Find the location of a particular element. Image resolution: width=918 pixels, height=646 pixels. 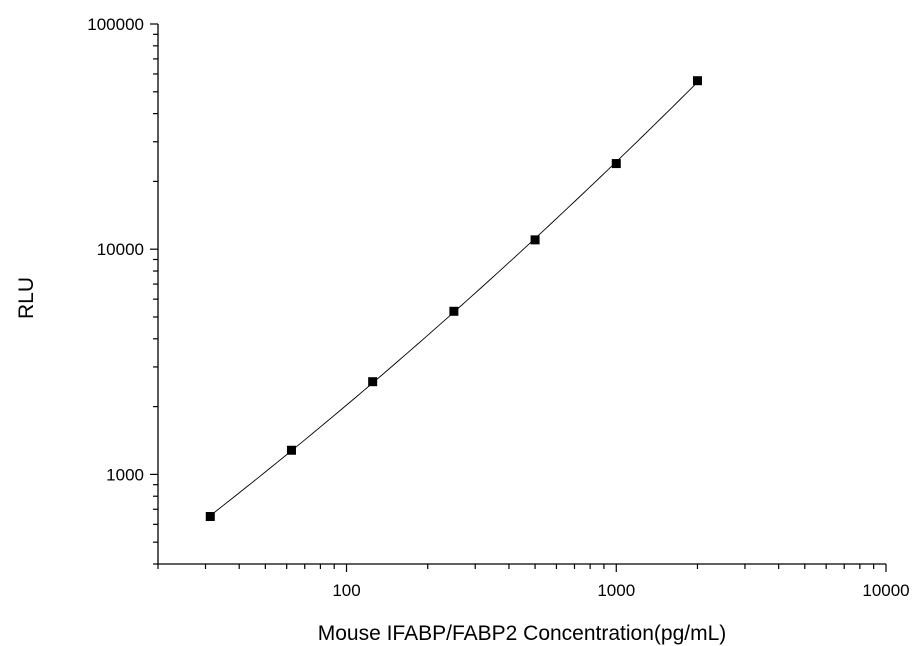

y-tick-label: 1000 is located at coordinates (125, 474).